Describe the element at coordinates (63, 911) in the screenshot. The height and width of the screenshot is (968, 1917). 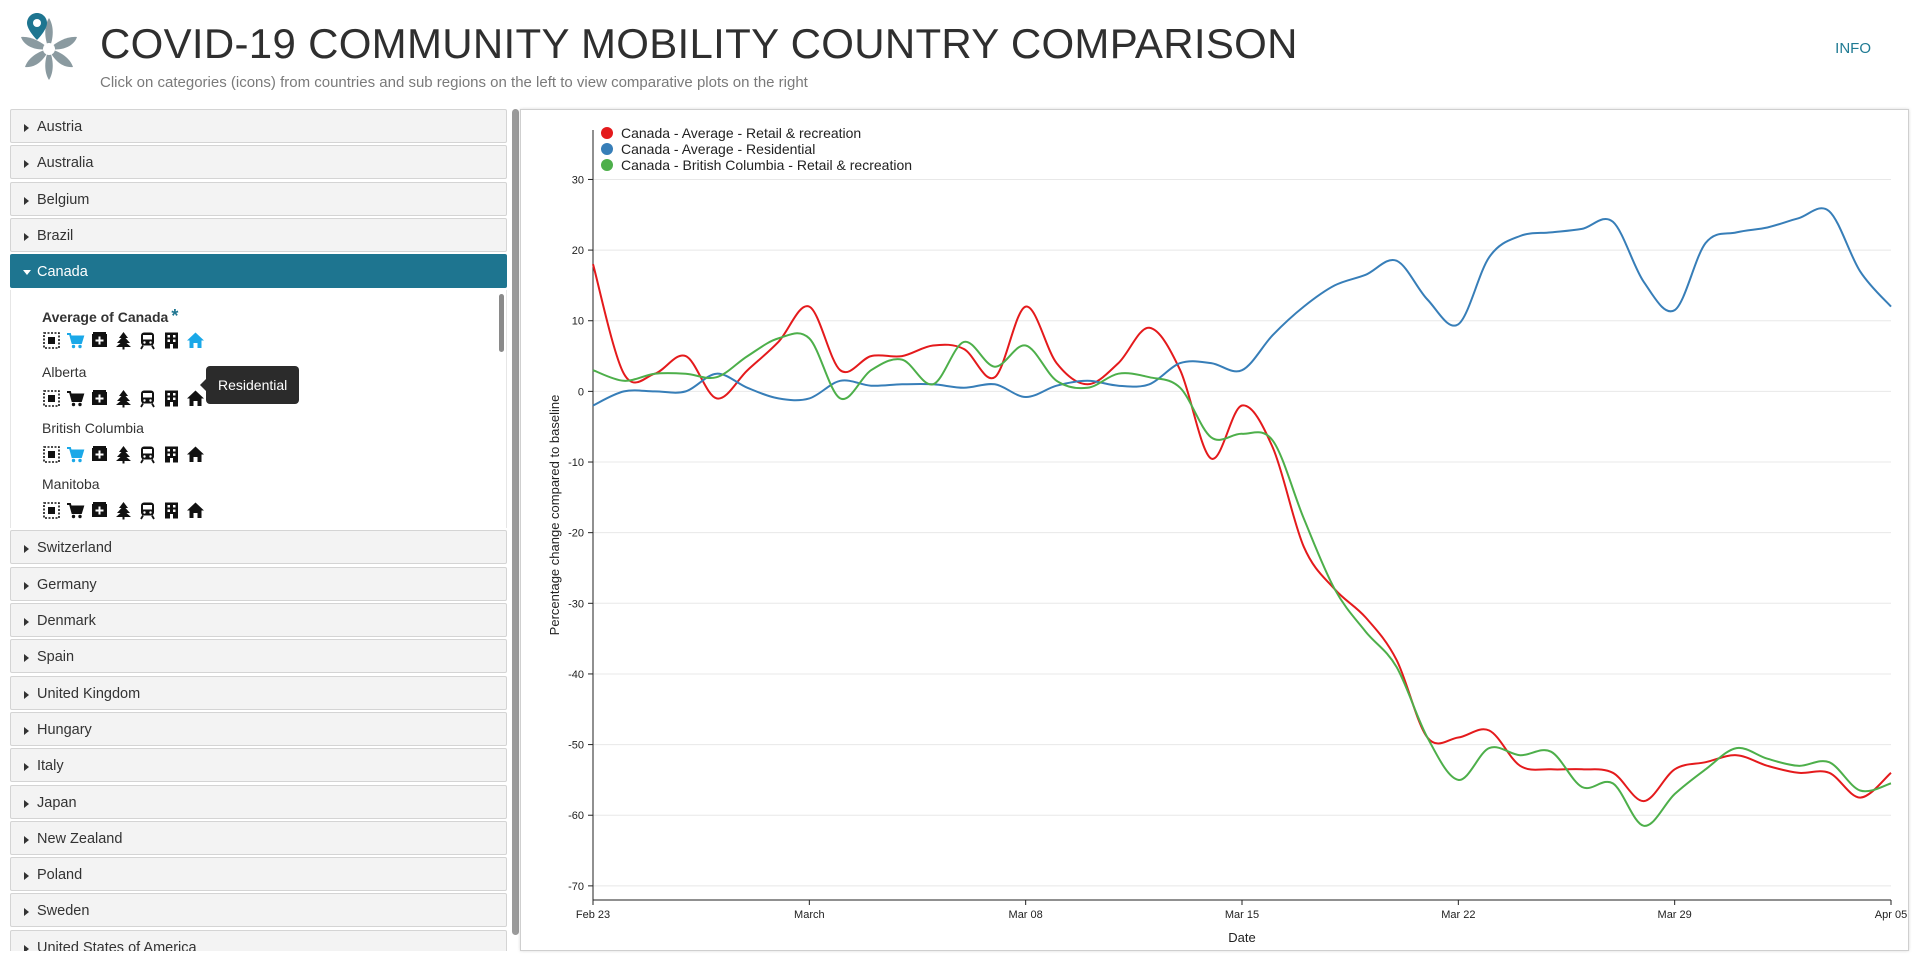
I see `country-label: Sweden` at that location.